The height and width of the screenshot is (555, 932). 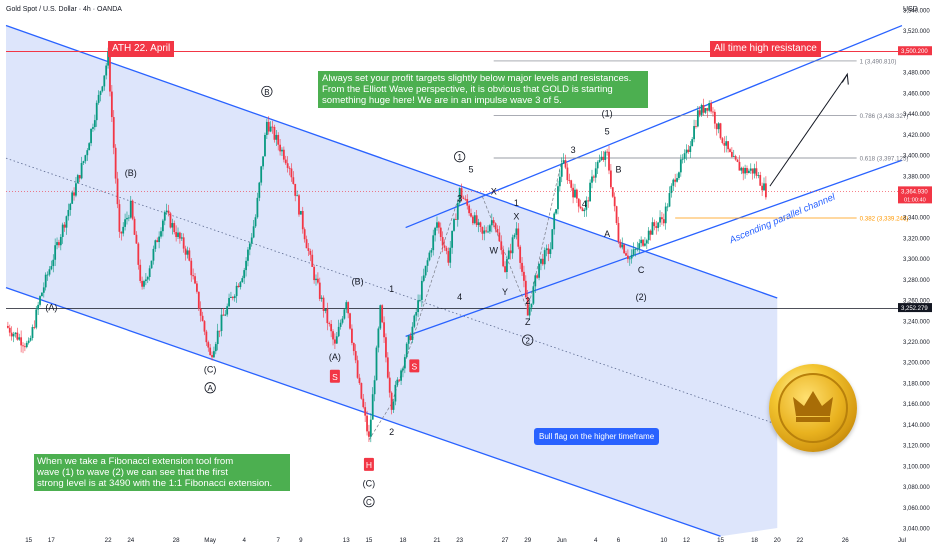 What do you see at coordinates (878, 61) in the screenshot?
I see `fib-level-label: 1 (3,490.810)` at bounding box center [878, 61].